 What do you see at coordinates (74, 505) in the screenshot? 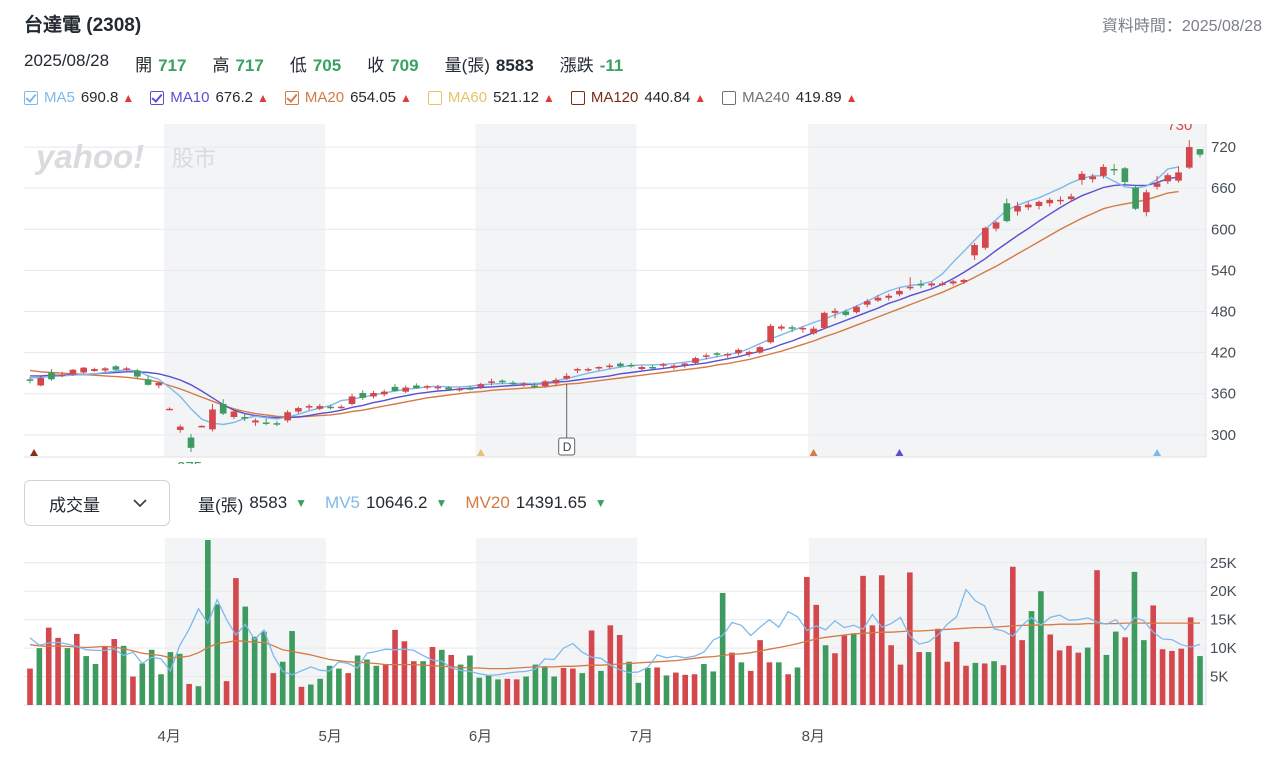
I see `indicator-dropdown-label: 成交量` at bounding box center [74, 505].